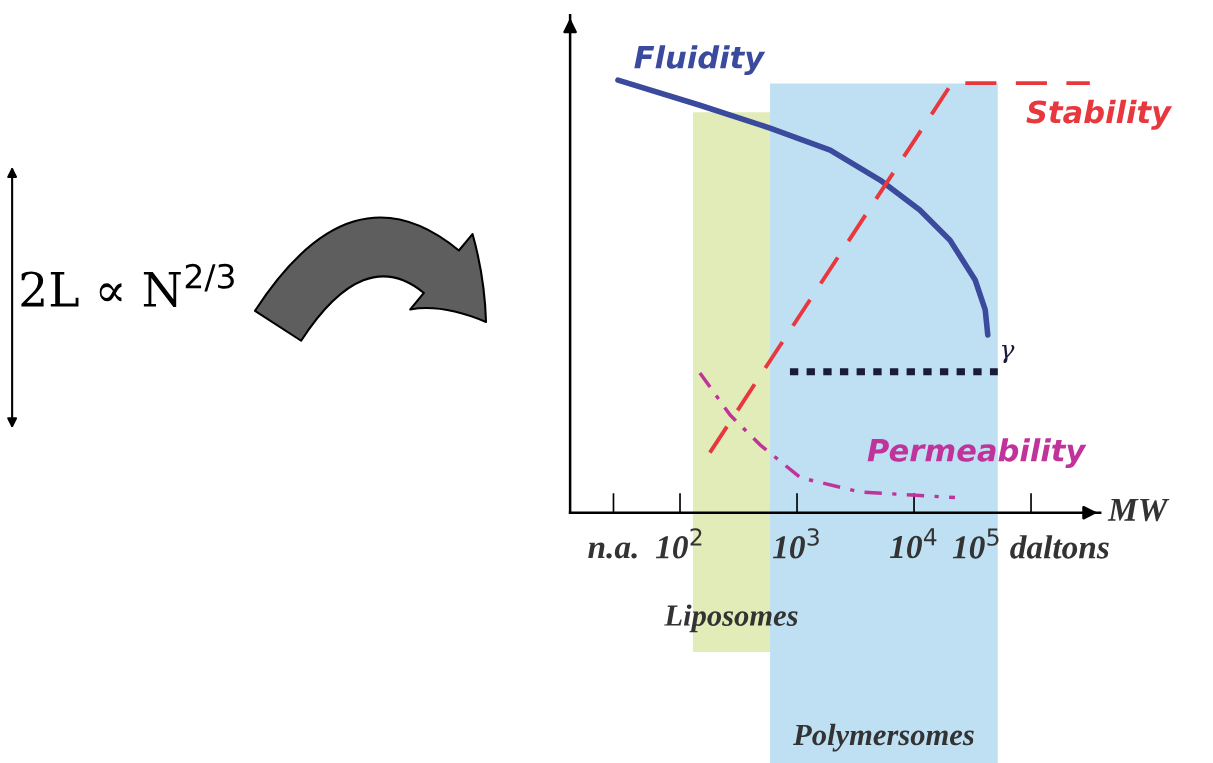  I want to click on band-label: Polymersomes, so click(883, 737).